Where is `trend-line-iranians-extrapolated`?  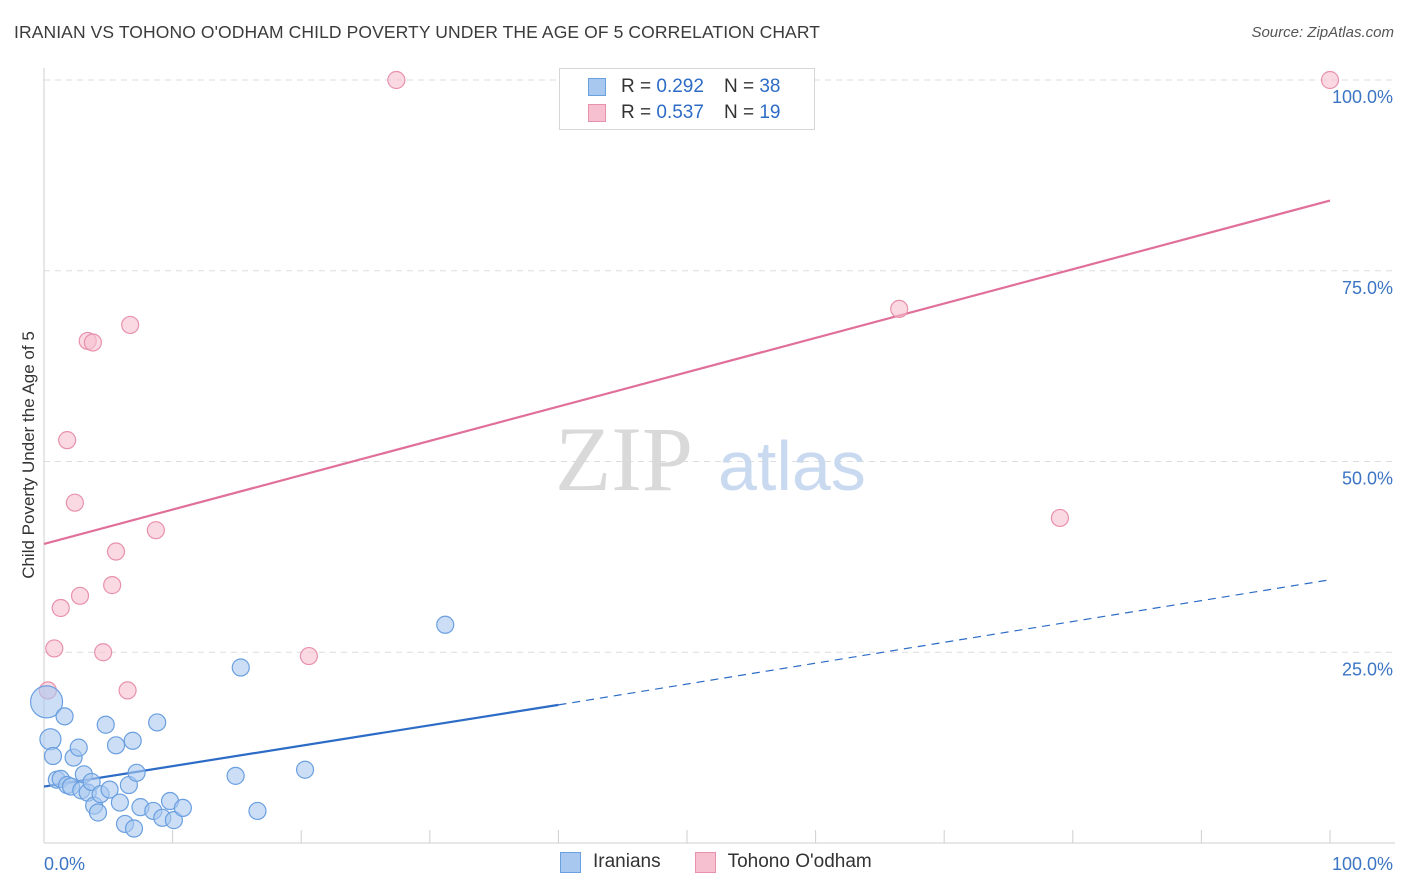
trend-line-iranians-extrapolated is located at coordinates (944, 642).